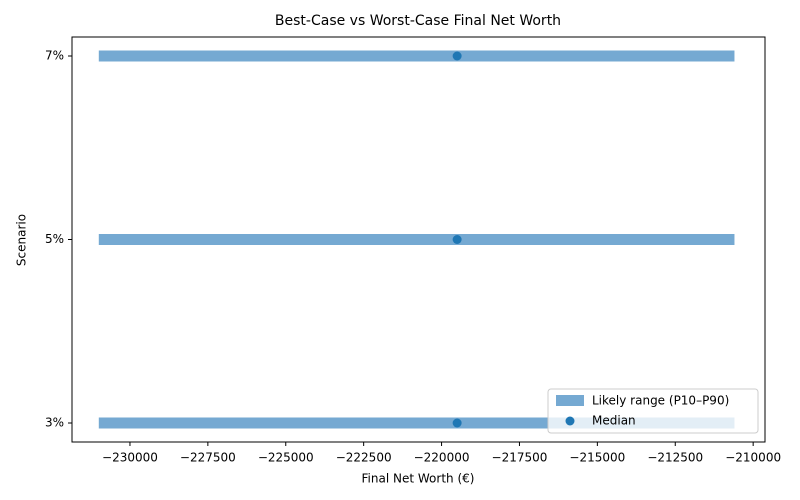 The height and width of the screenshot is (500, 800). Describe the element at coordinates (22, 240) in the screenshot. I see `y-axis-label: Scenario` at that location.